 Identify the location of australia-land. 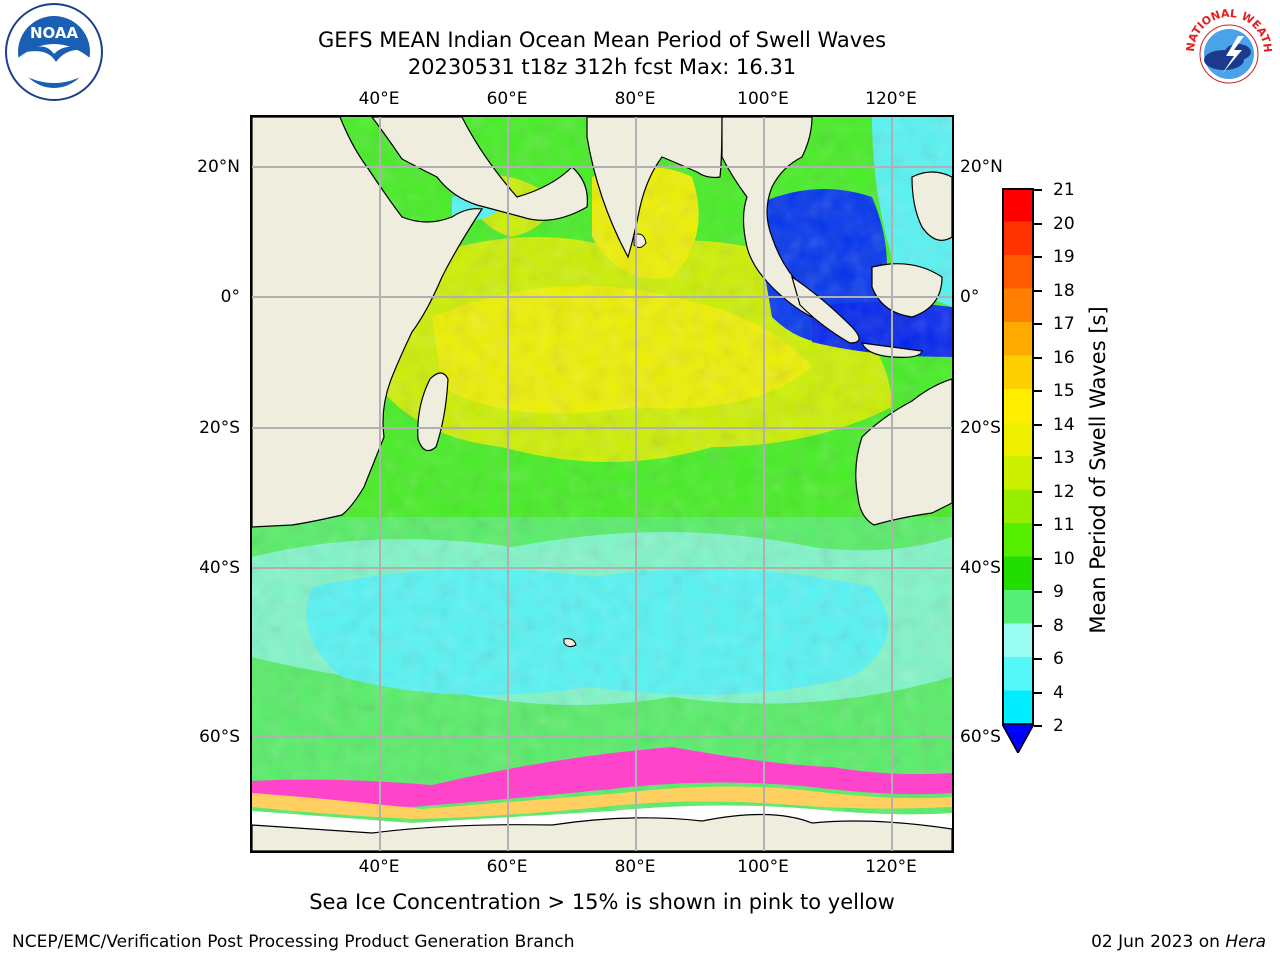
(903, 452).